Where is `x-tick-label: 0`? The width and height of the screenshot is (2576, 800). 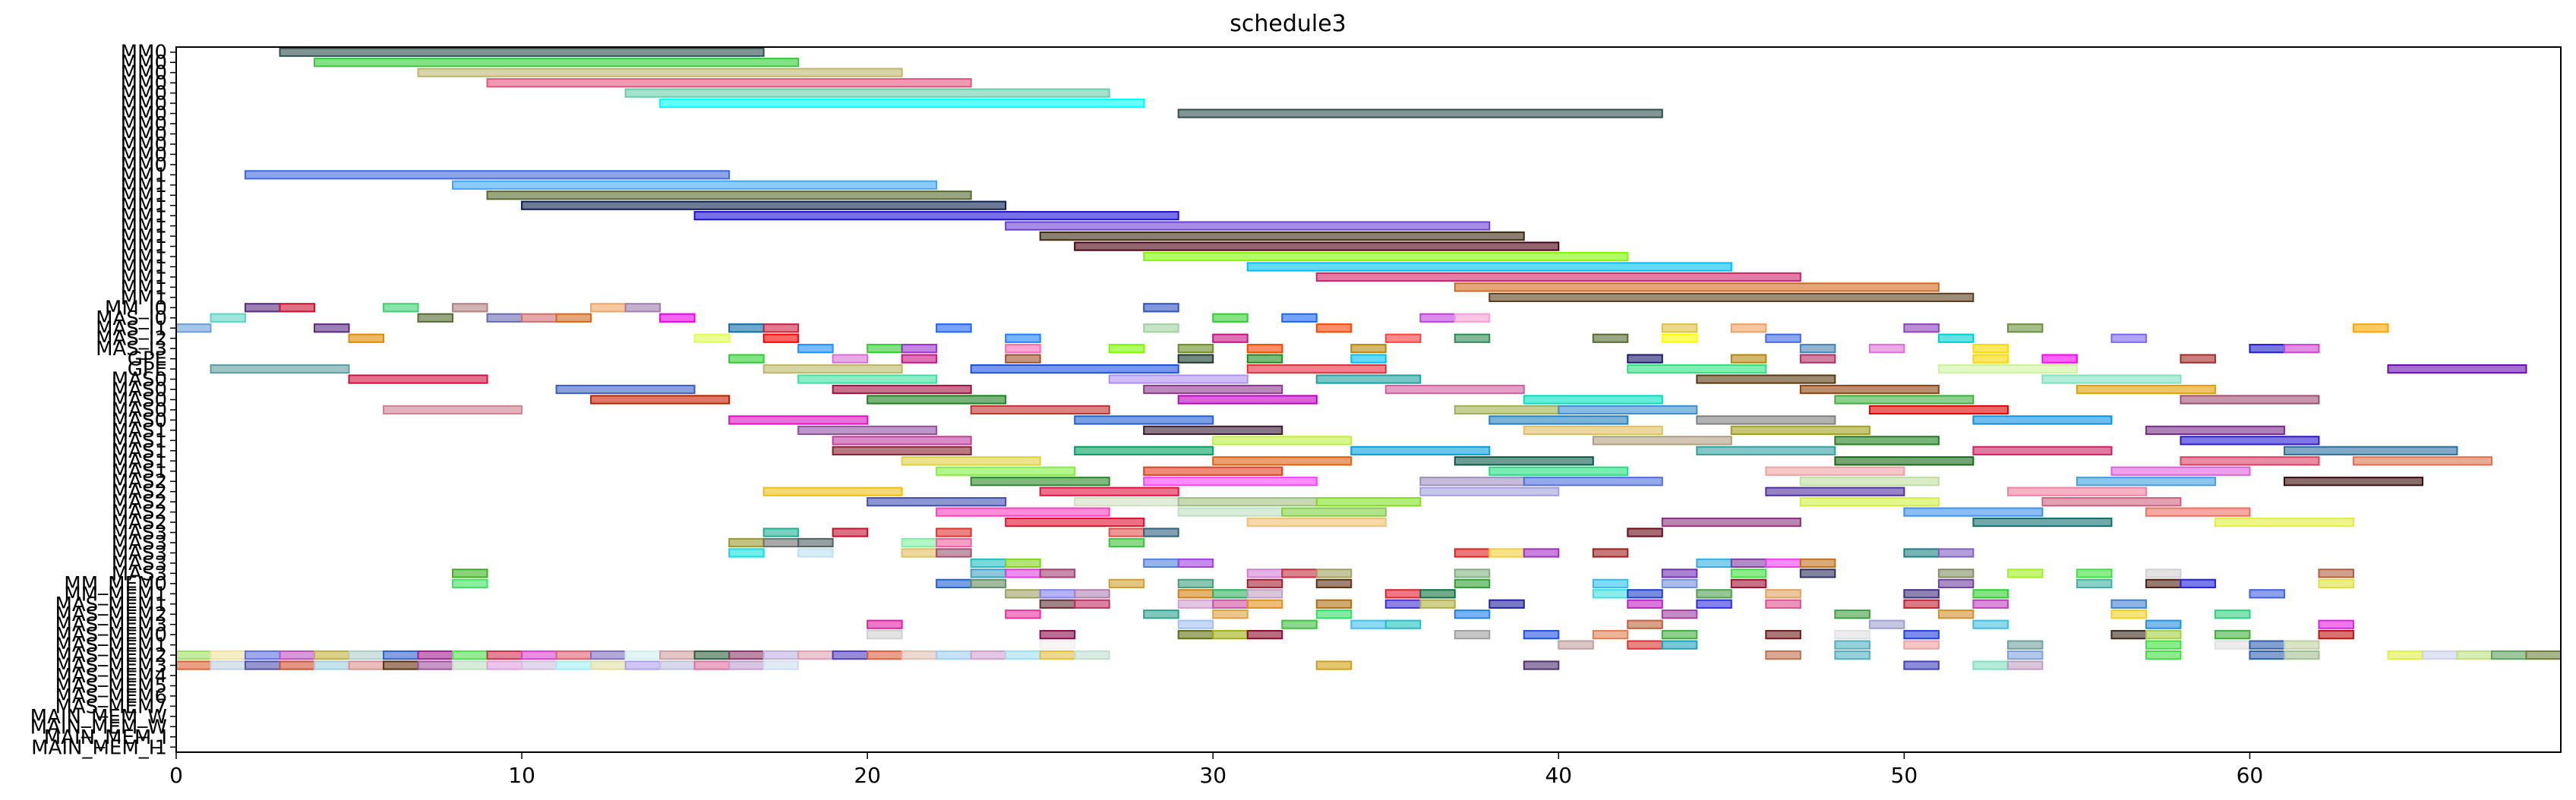
x-tick-label: 0 is located at coordinates (176, 775).